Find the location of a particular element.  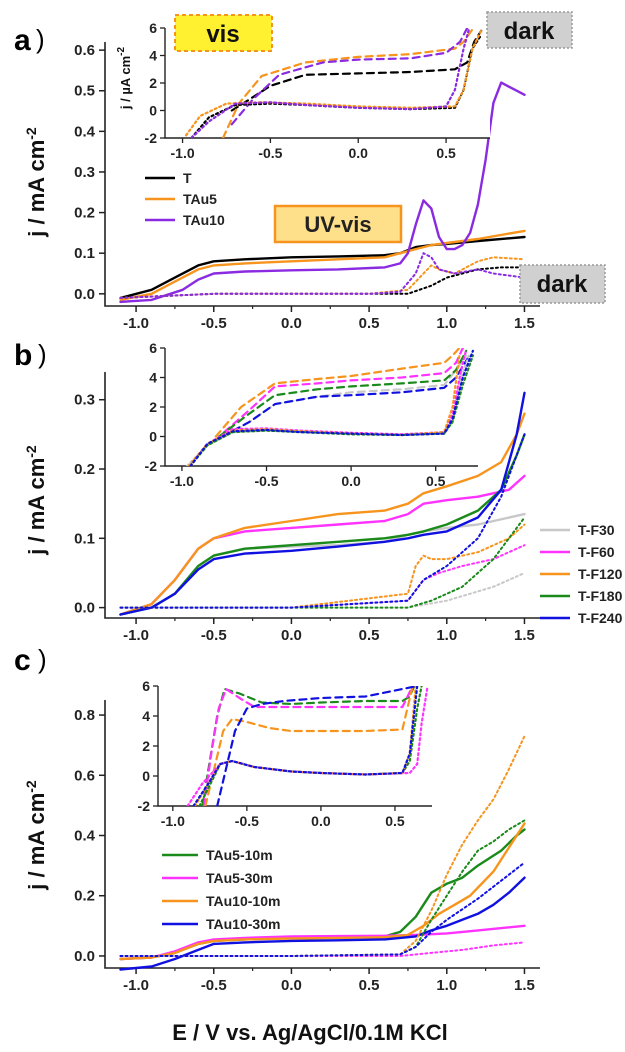

series-line-t is located at coordinates (322, 267).